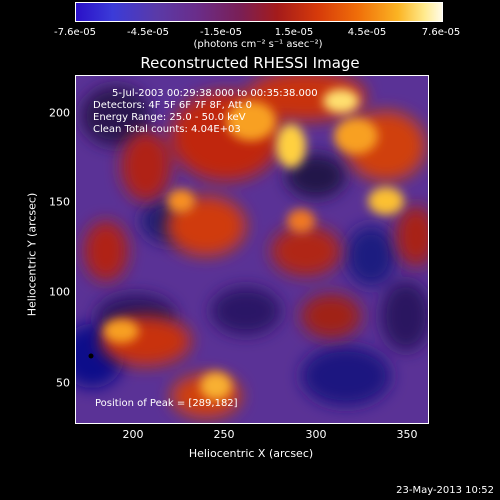 The width and height of the screenshot is (500, 500). I want to click on colorbar, so click(259, 12).